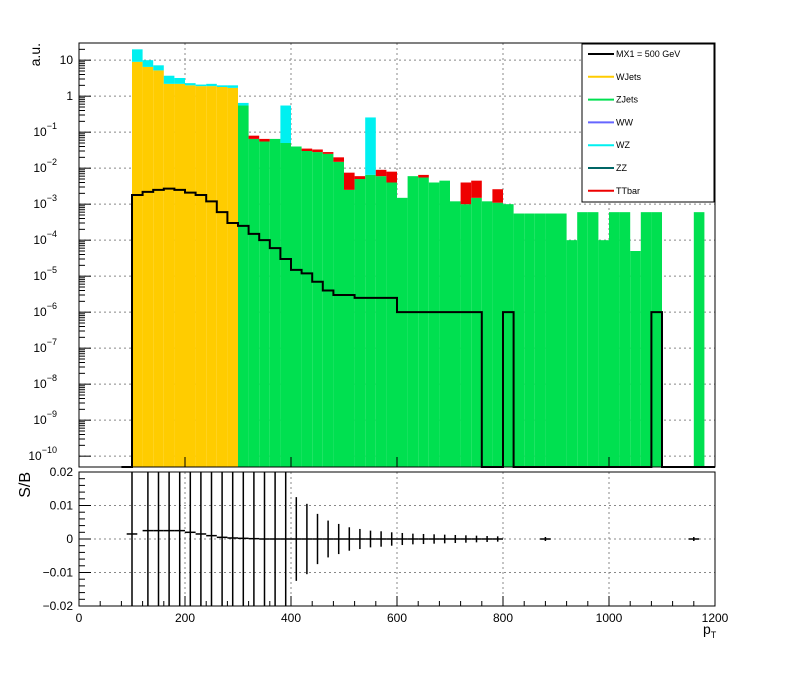 The height and width of the screenshot is (673, 796). I want to click on x-tick-label: 1000, so click(609, 618).